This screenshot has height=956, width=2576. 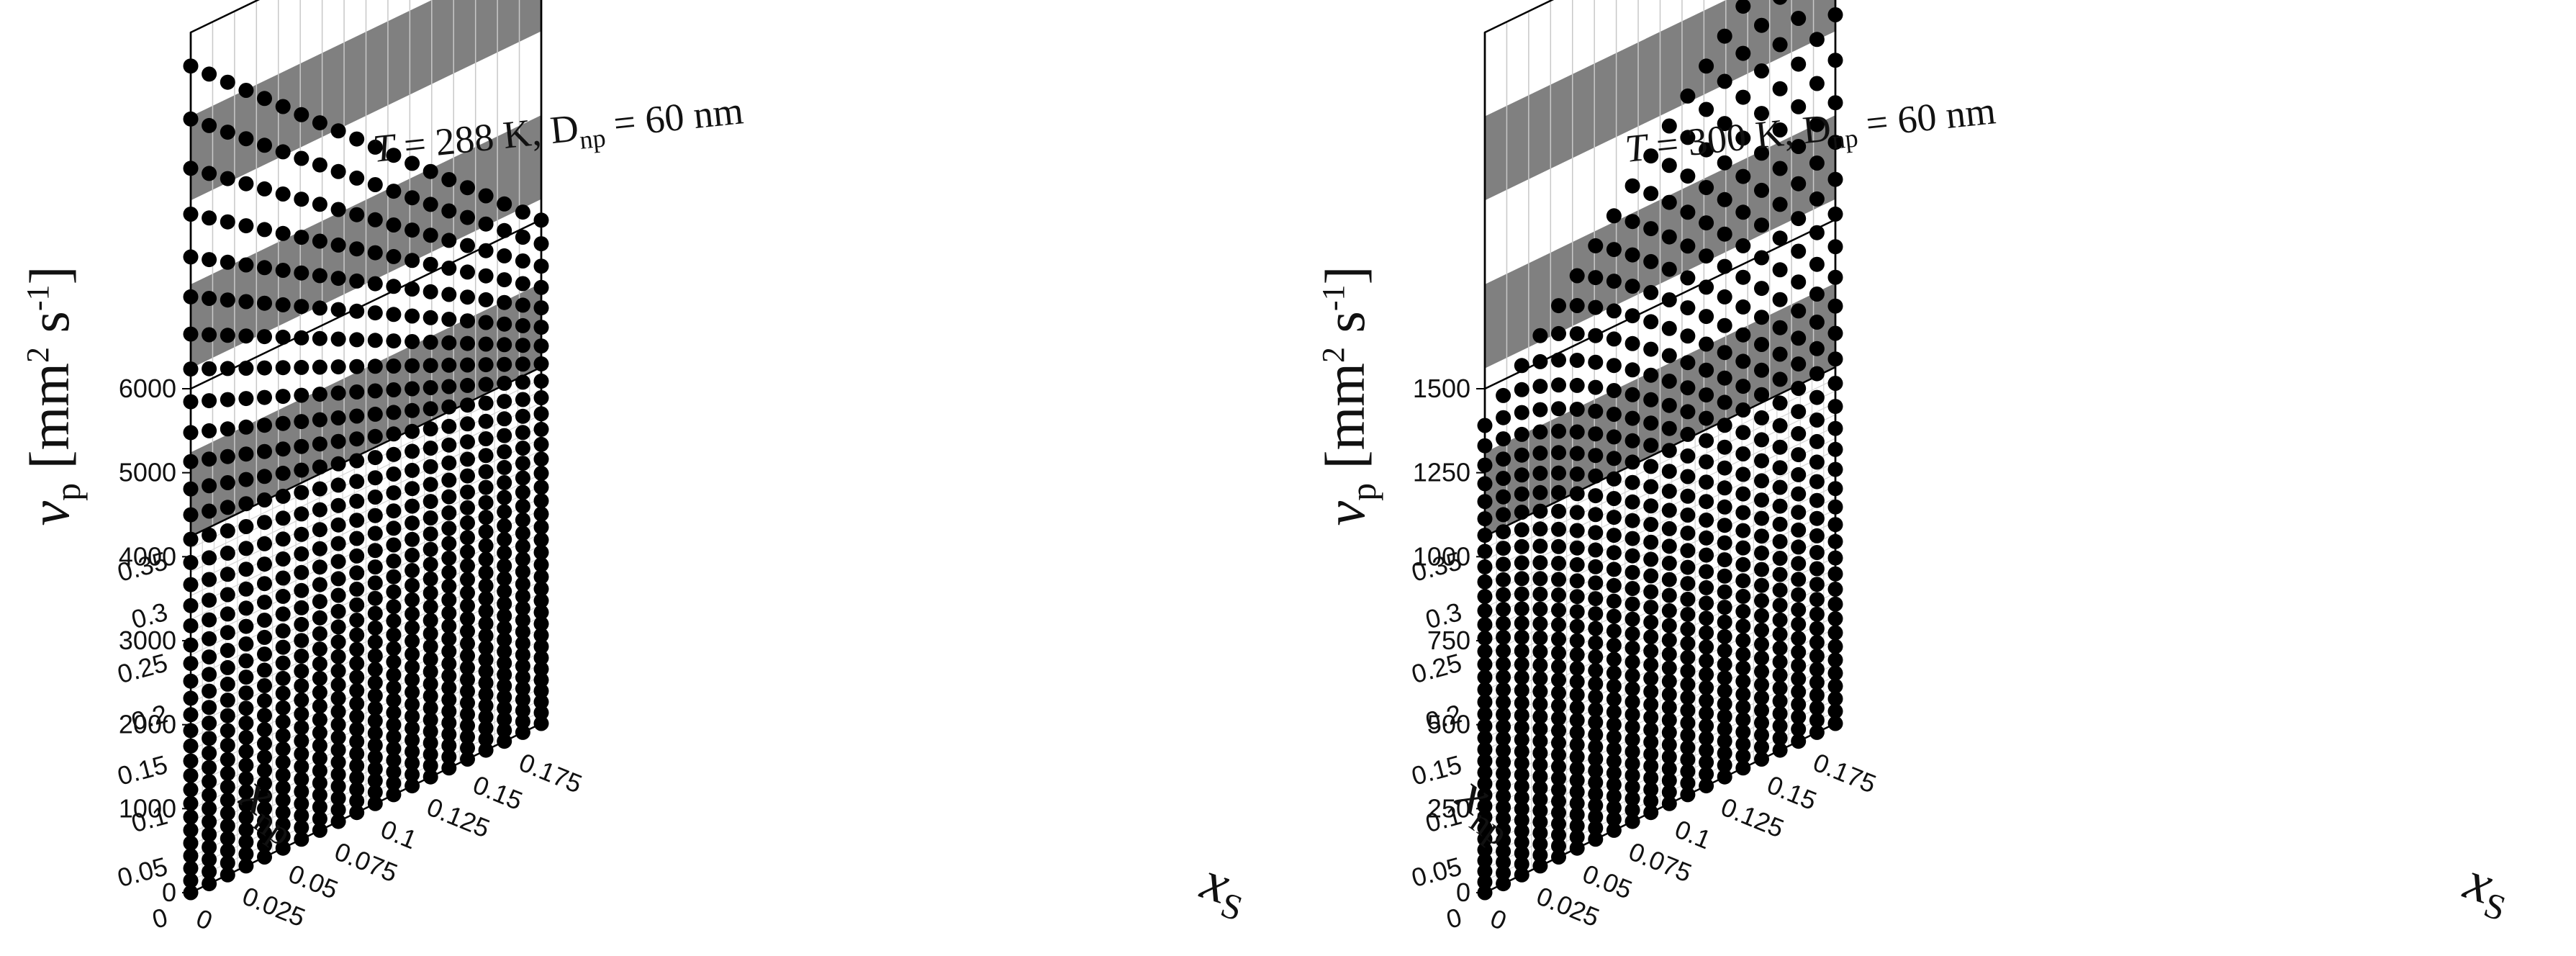 I want to click on z-tick-label: 500, so click(x=1448, y=724).